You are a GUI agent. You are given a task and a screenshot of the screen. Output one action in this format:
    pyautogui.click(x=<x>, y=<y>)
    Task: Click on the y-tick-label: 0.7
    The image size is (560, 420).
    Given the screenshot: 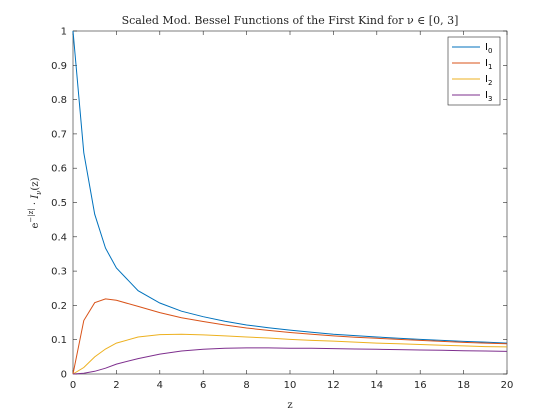 What is the action you would take?
    pyautogui.click(x=59, y=134)
    